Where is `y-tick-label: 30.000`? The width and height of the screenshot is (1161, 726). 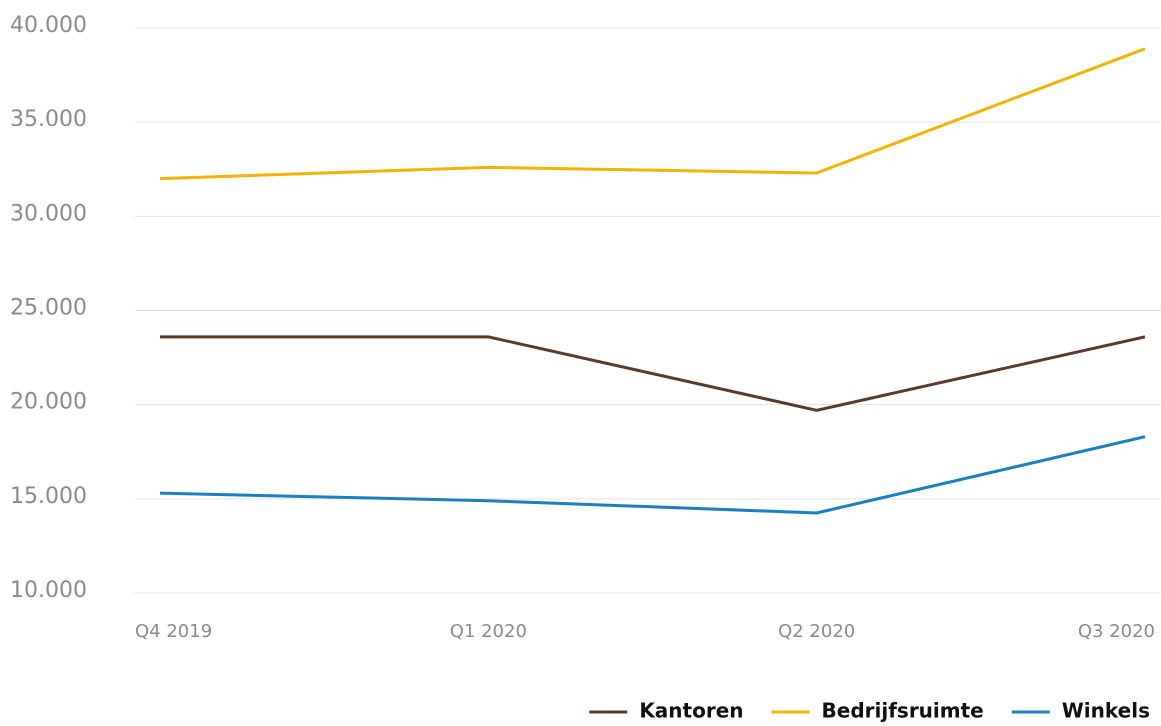 y-tick-label: 30.000 is located at coordinates (48, 213).